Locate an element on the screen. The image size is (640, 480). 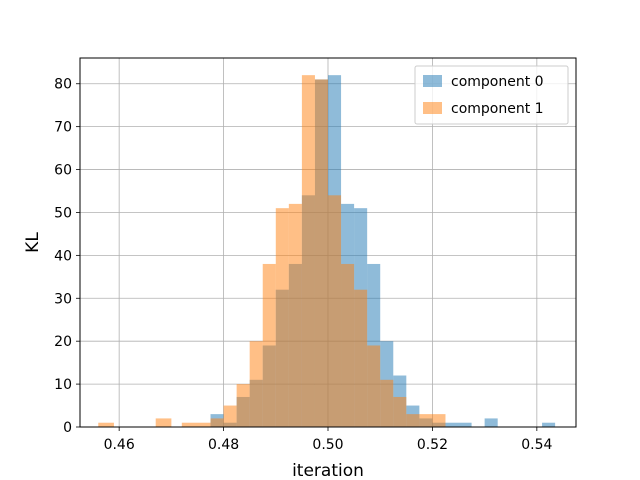
x-tick-label: 0.50 is located at coordinates (327, 445).